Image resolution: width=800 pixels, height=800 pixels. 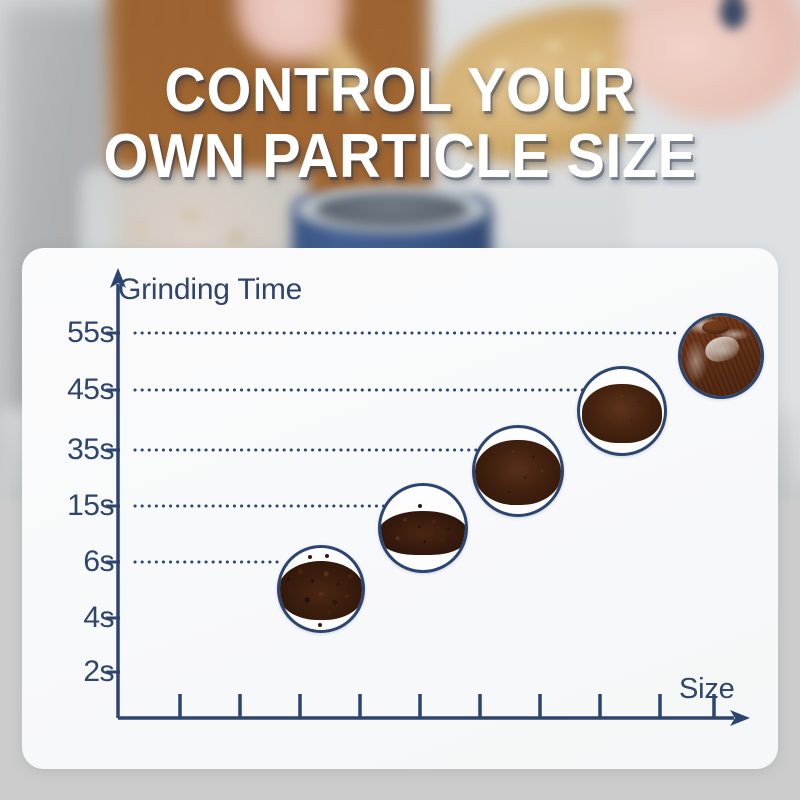 What do you see at coordinates (68, 562) in the screenshot?
I see `y-tick-row: 6s` at bounding box center [68, 562].